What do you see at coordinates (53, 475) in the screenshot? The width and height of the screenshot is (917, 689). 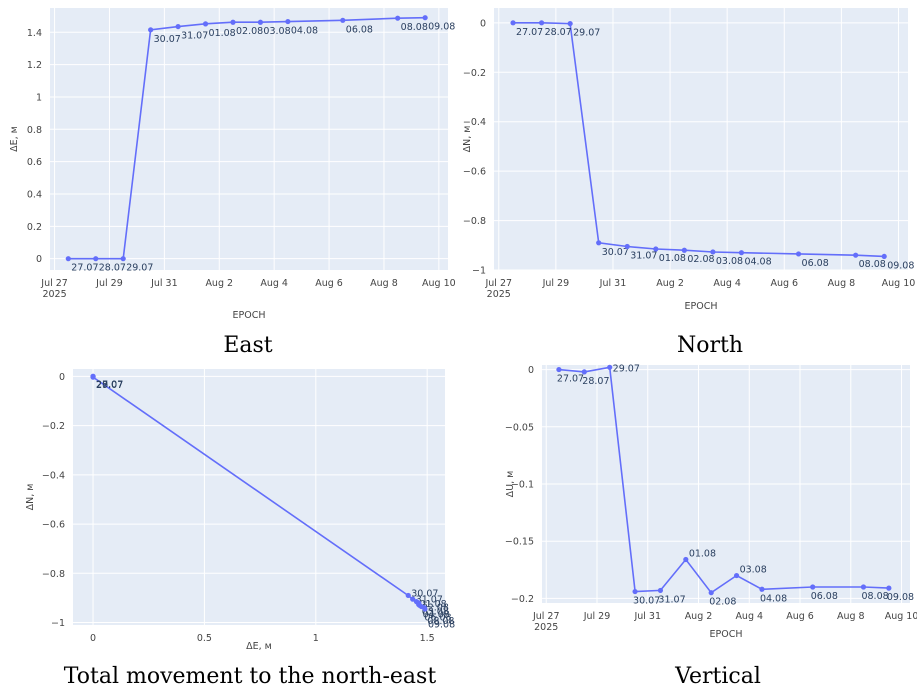 I see `y-tick-label: −0.4` at bounding box center [53, 475].